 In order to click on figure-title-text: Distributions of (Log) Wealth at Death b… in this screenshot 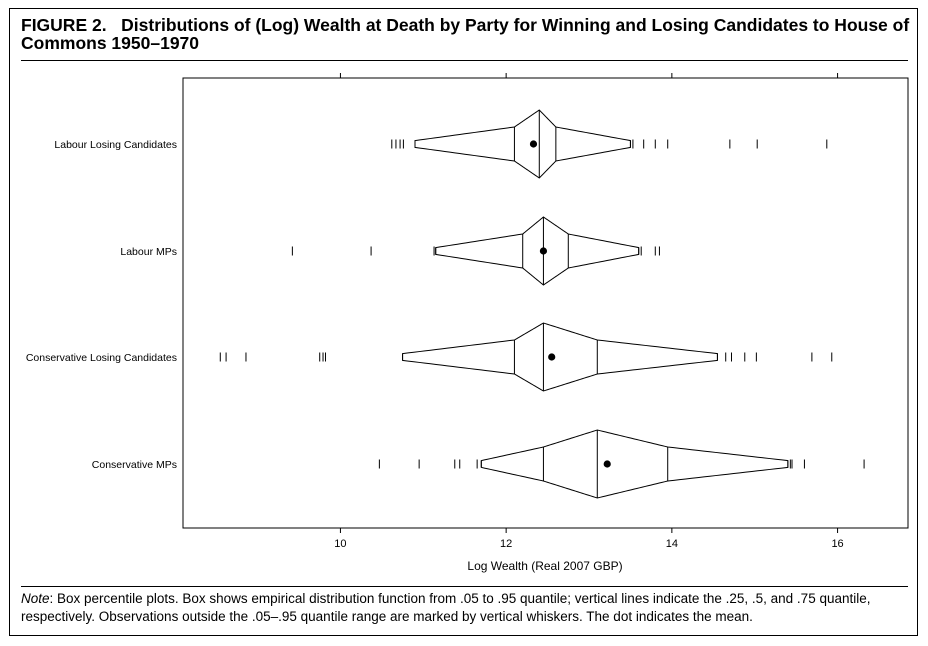, I will do `click(465, 34)`.